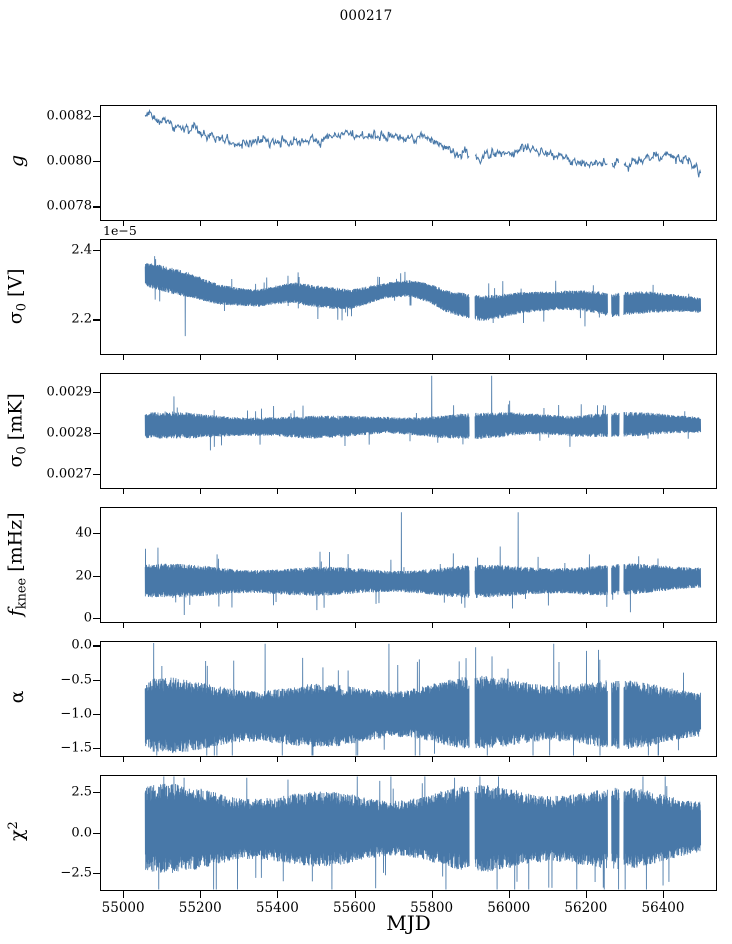 The height and width of the screenshot is (944, 732). What do you see at coordinates (366, 16) in the screenshot?
I see `figure-title: 000217` at bounding box center [366, 16].